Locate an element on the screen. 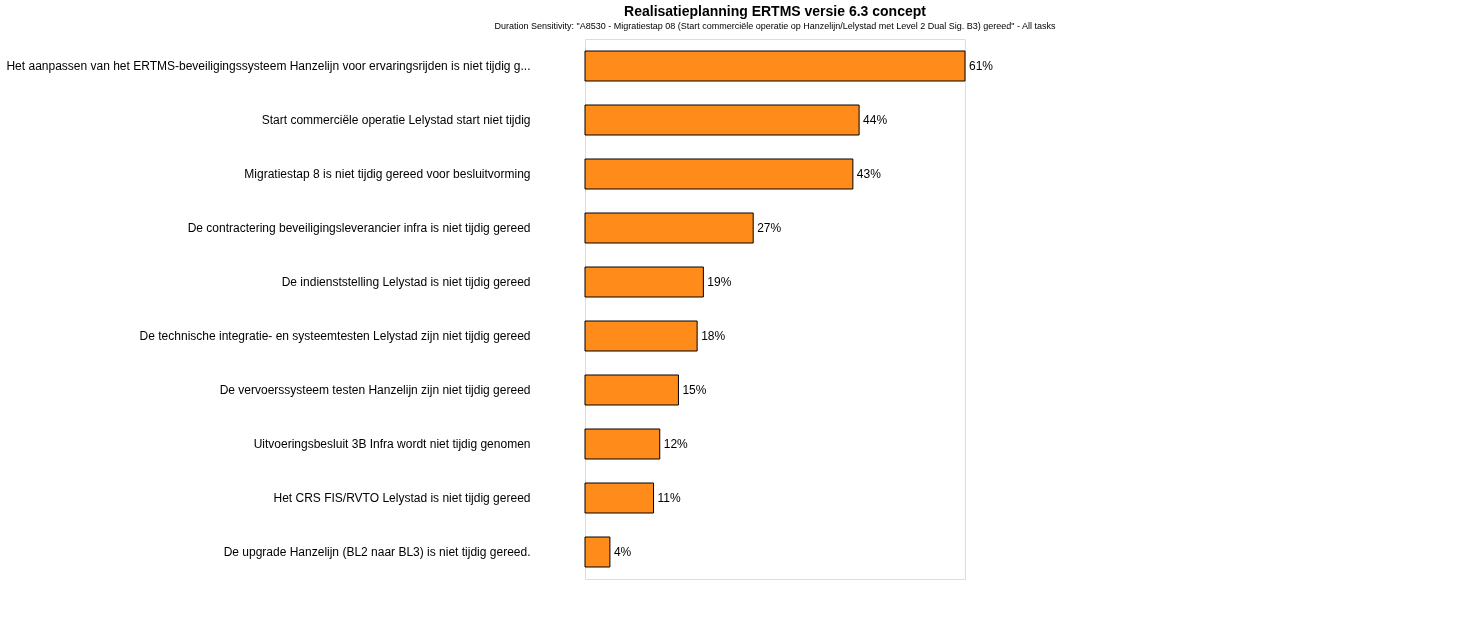 This screenshot has height=632, width=1463. data-label: 11% is located at coordinates (669, 498).